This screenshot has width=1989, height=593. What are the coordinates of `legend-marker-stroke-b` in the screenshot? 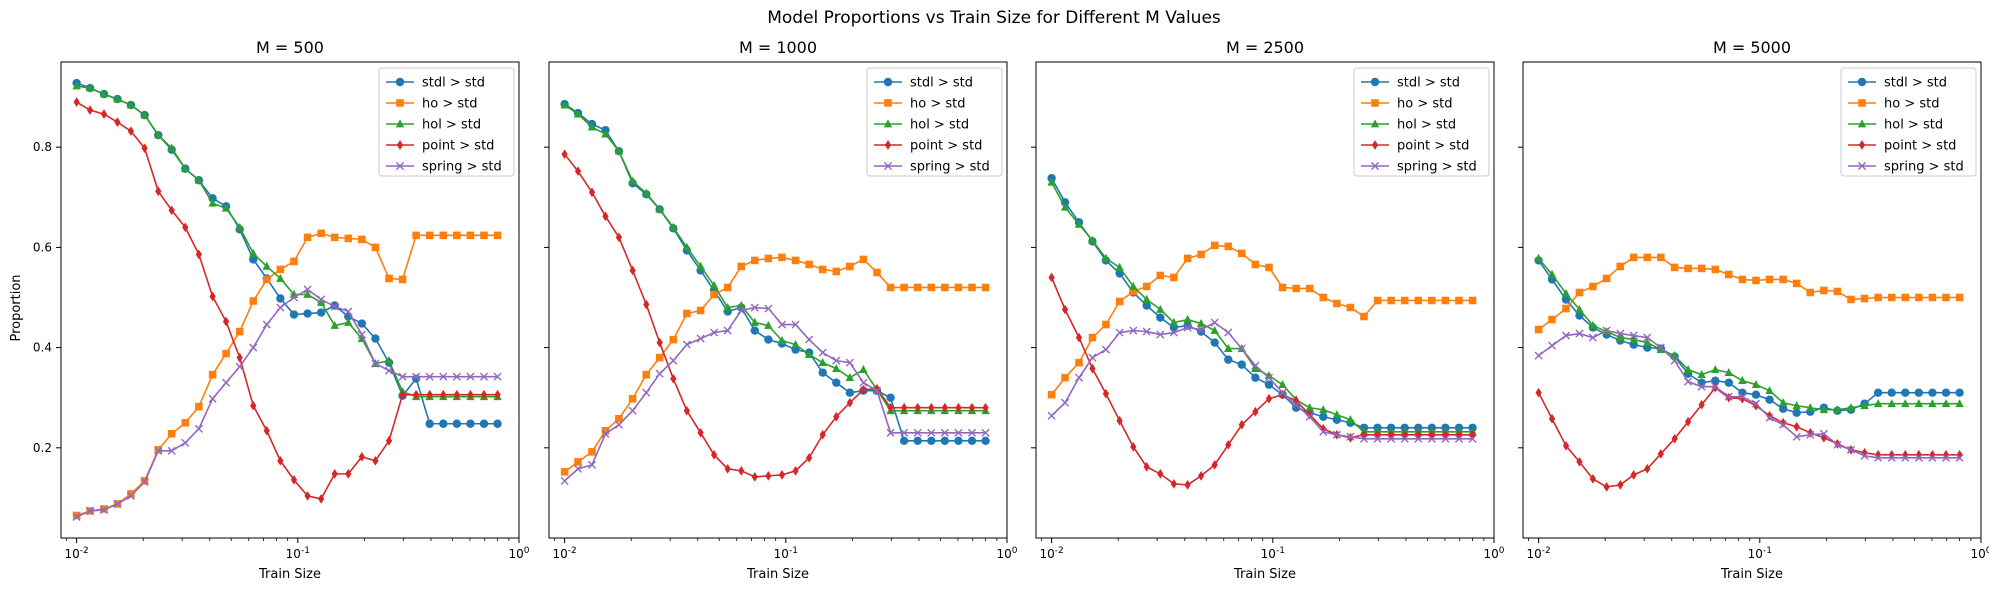 It's located at (1862, 166).